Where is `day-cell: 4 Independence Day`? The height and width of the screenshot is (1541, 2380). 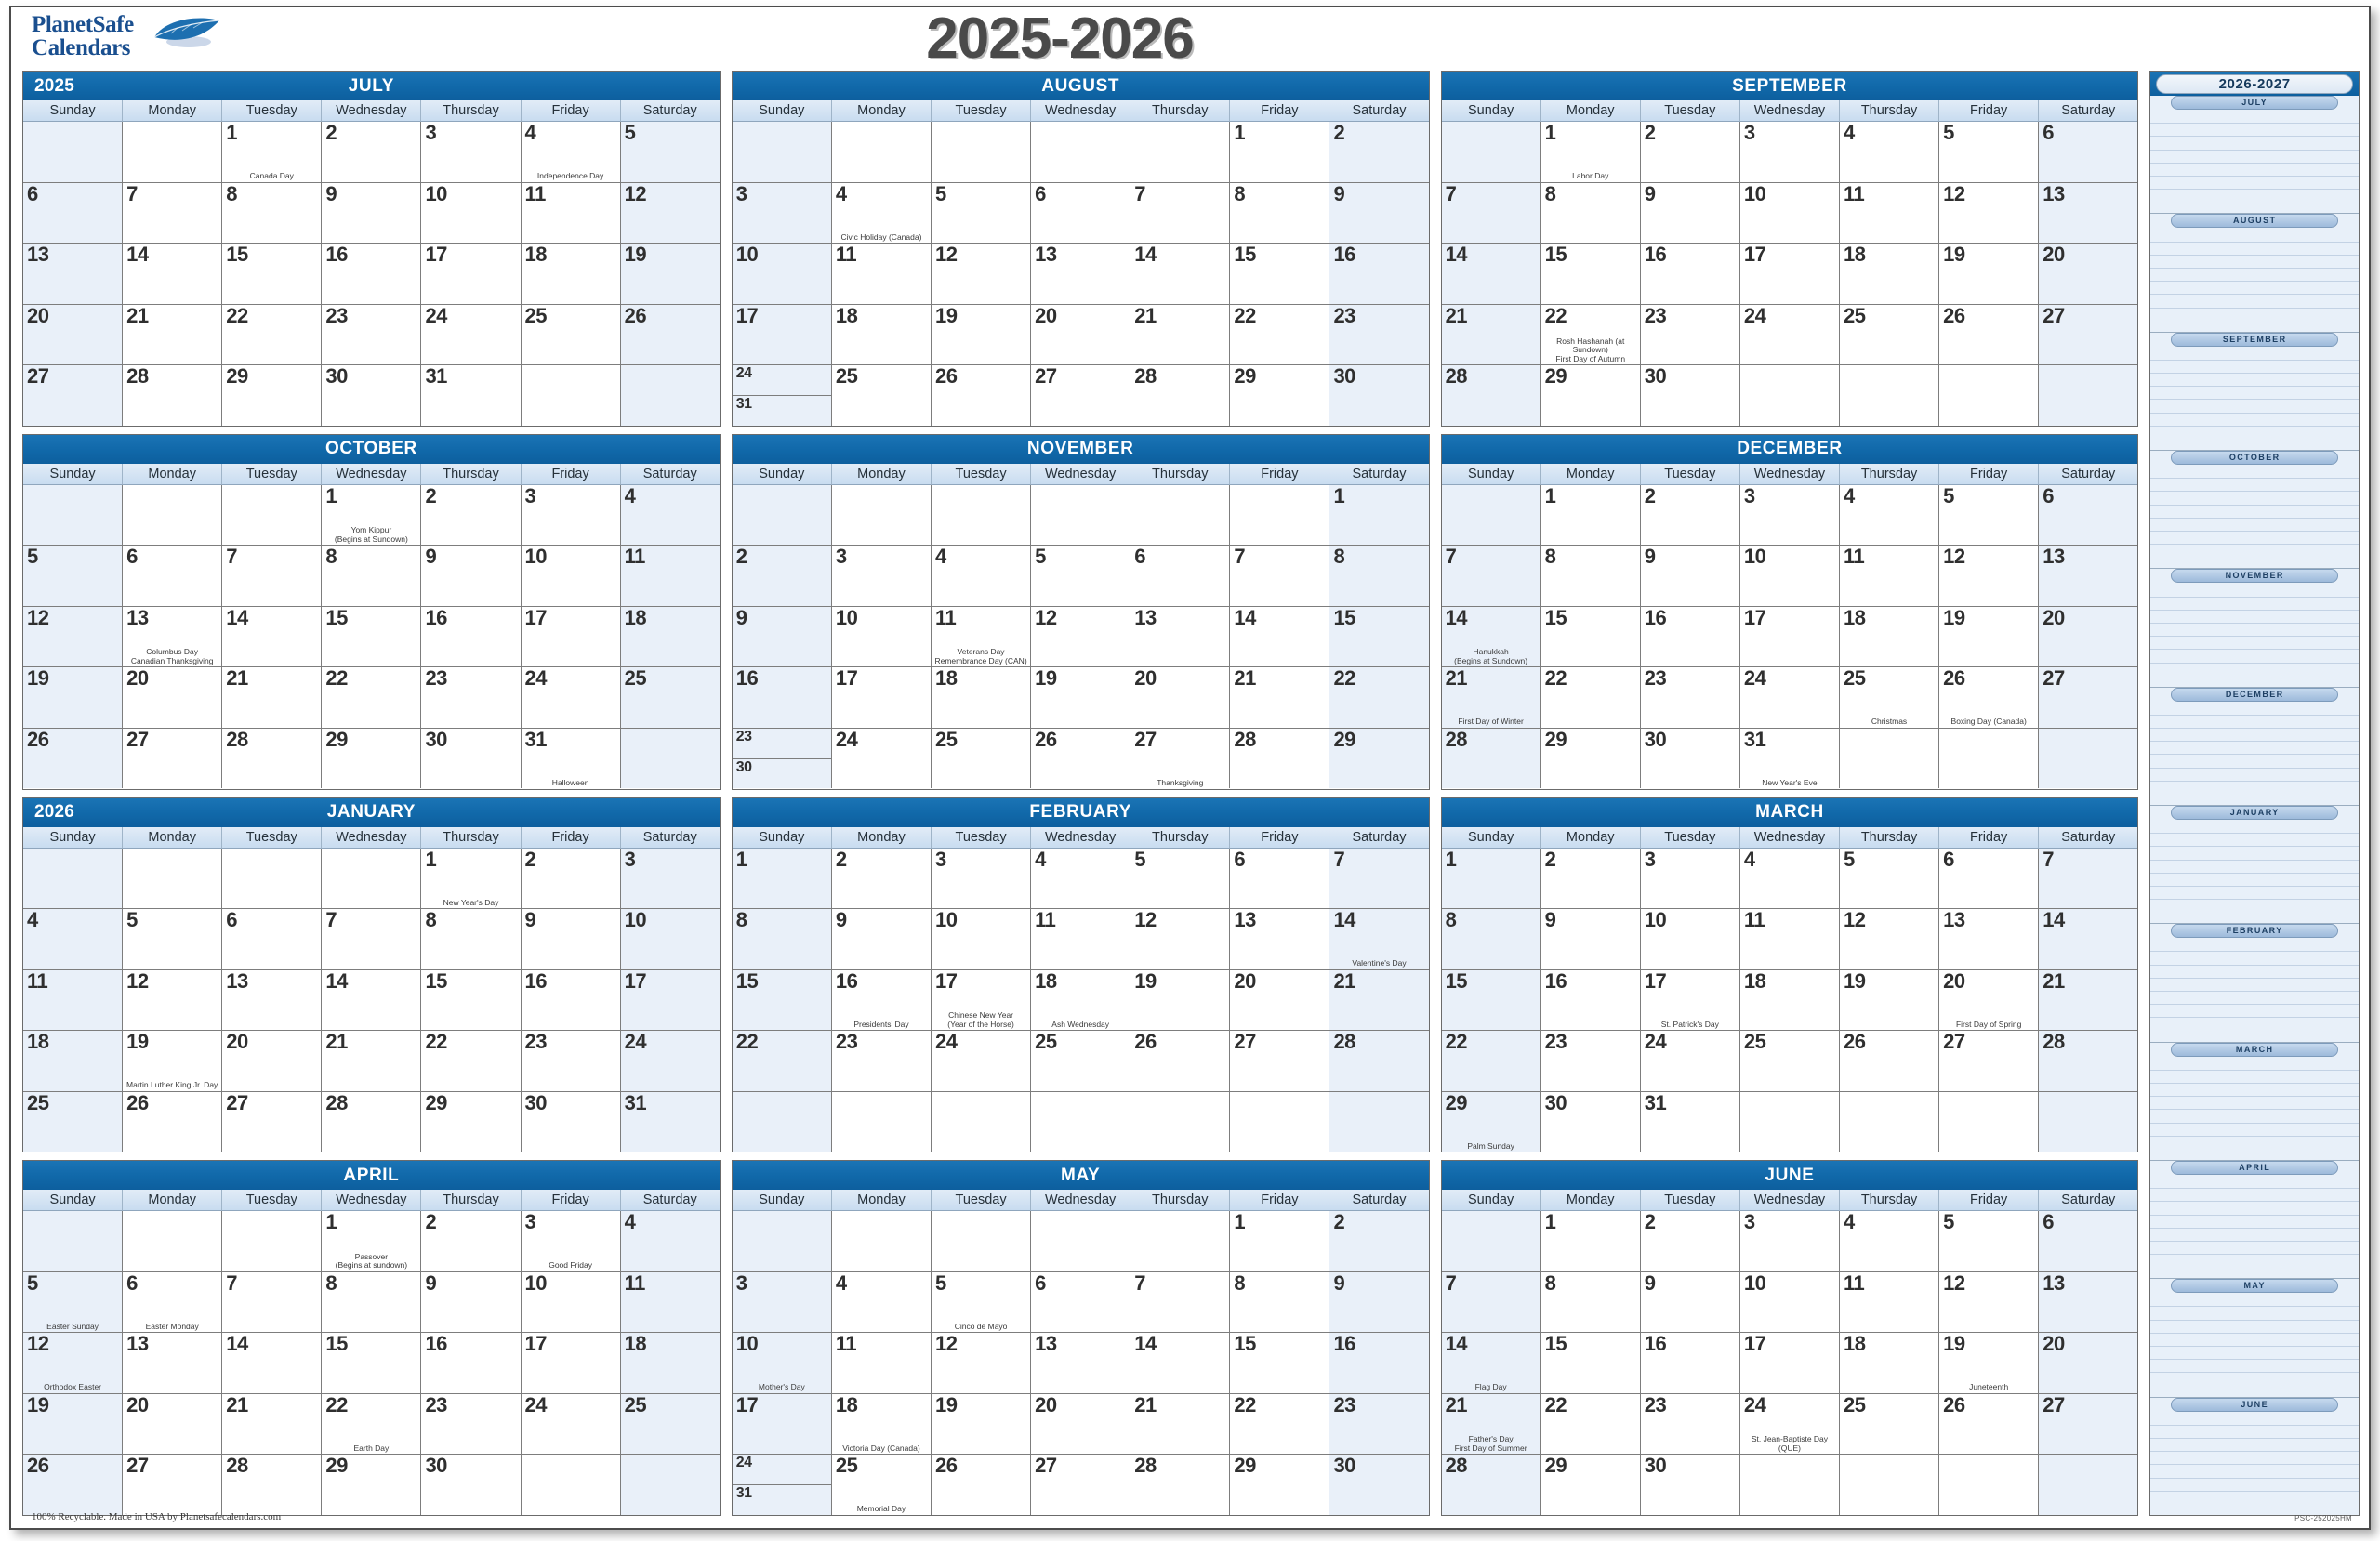 day-cell: 4 Independence Day is located at coordinates (571, 152).